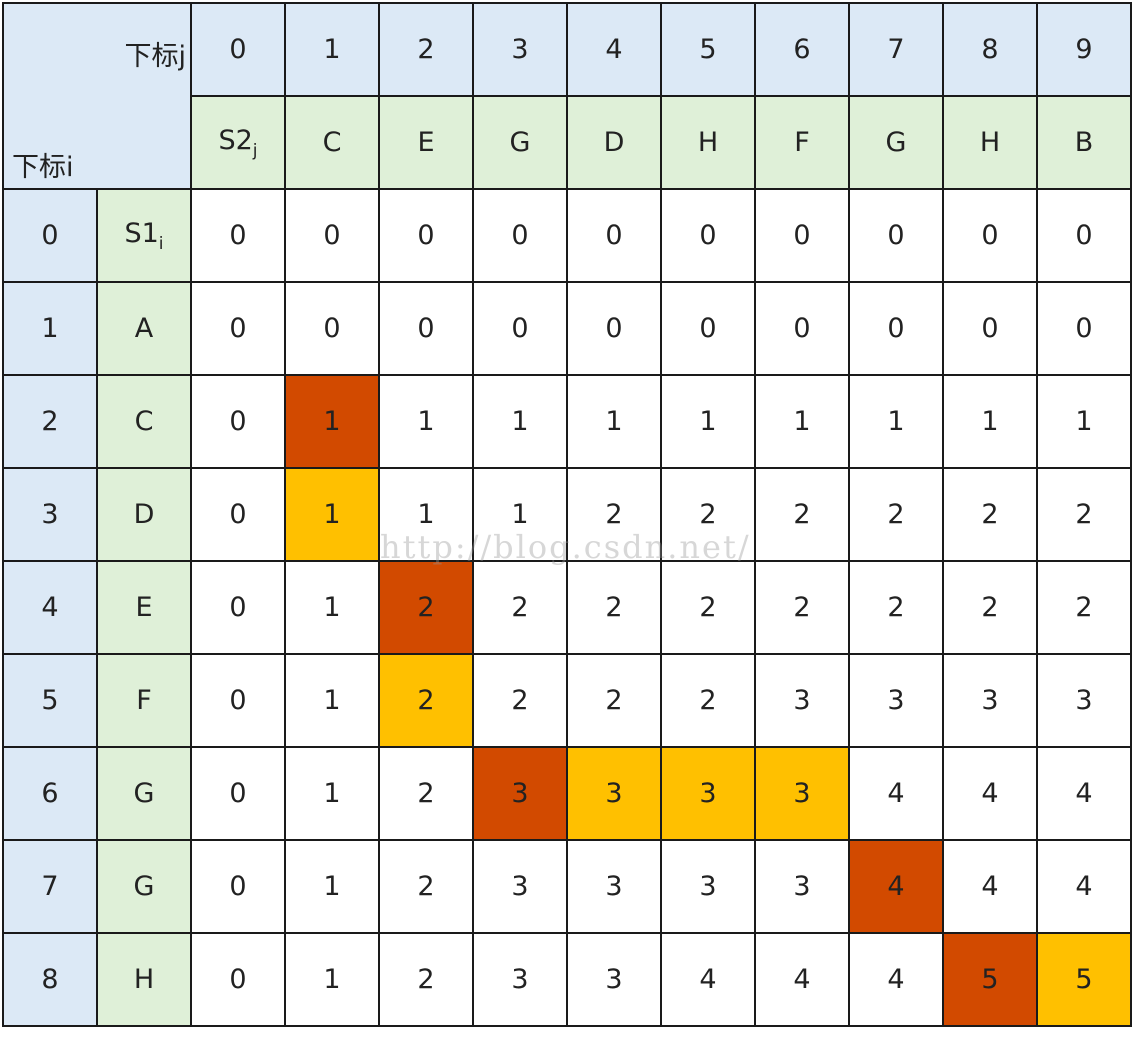 This screenshot has width=1137, height=1048. Describe the element at coordinates (896, 235) in the screenshot. I see `dp-cell-0-7: 0` at that location.